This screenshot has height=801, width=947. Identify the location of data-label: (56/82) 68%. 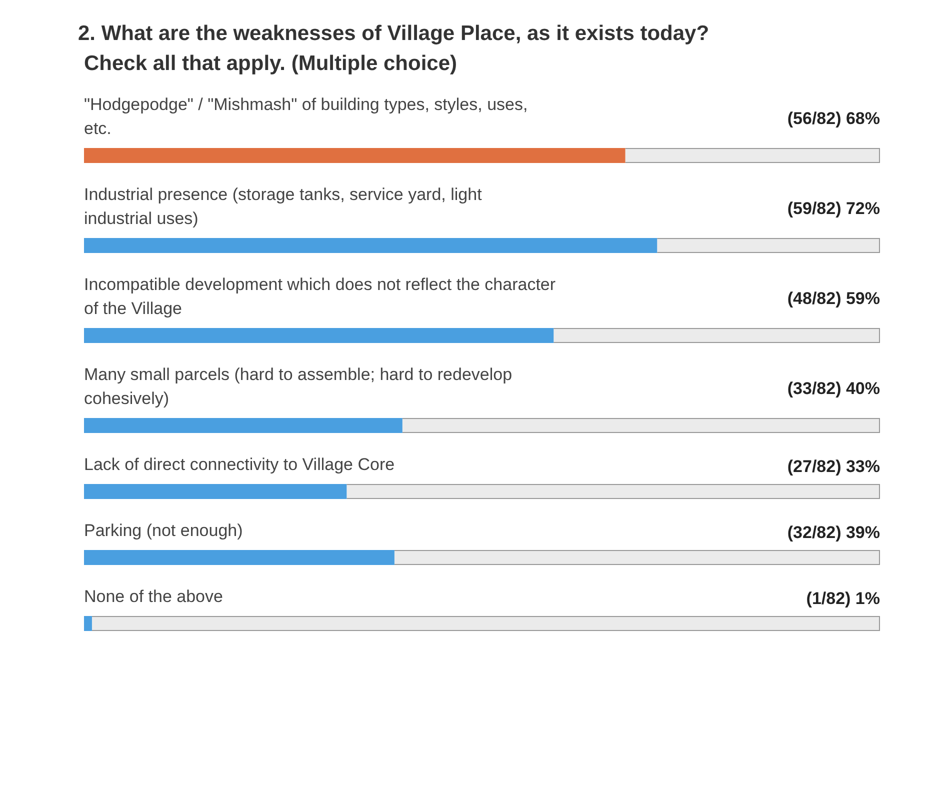
(833, 118).